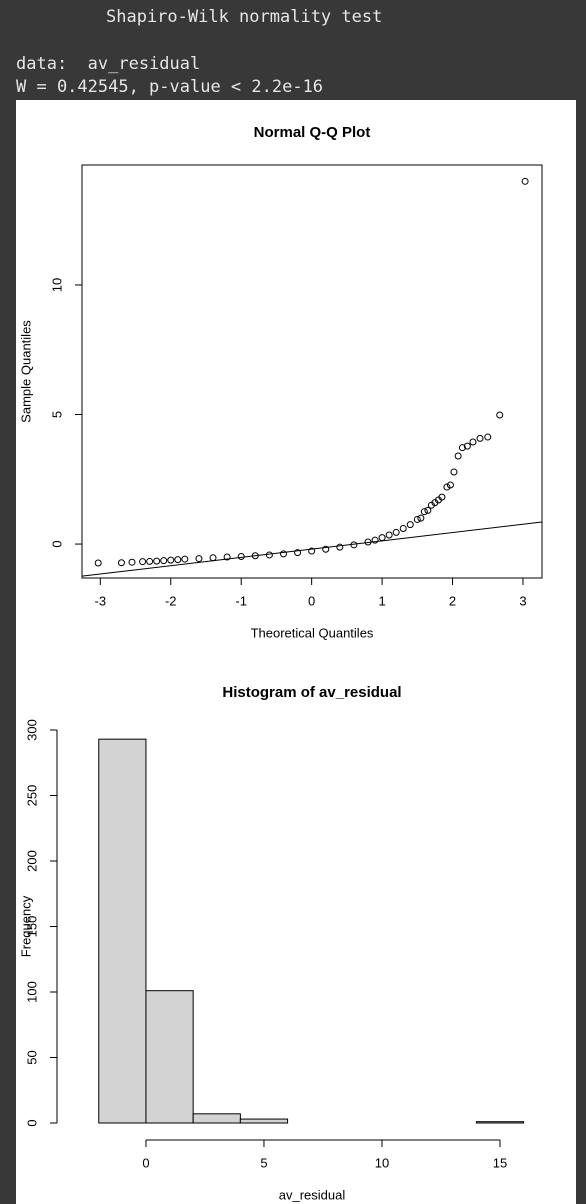  What do you see at coordinates (31, 861) in the screenshot?
I see `y-tick-label: 200` at bounding box center [31, 861].